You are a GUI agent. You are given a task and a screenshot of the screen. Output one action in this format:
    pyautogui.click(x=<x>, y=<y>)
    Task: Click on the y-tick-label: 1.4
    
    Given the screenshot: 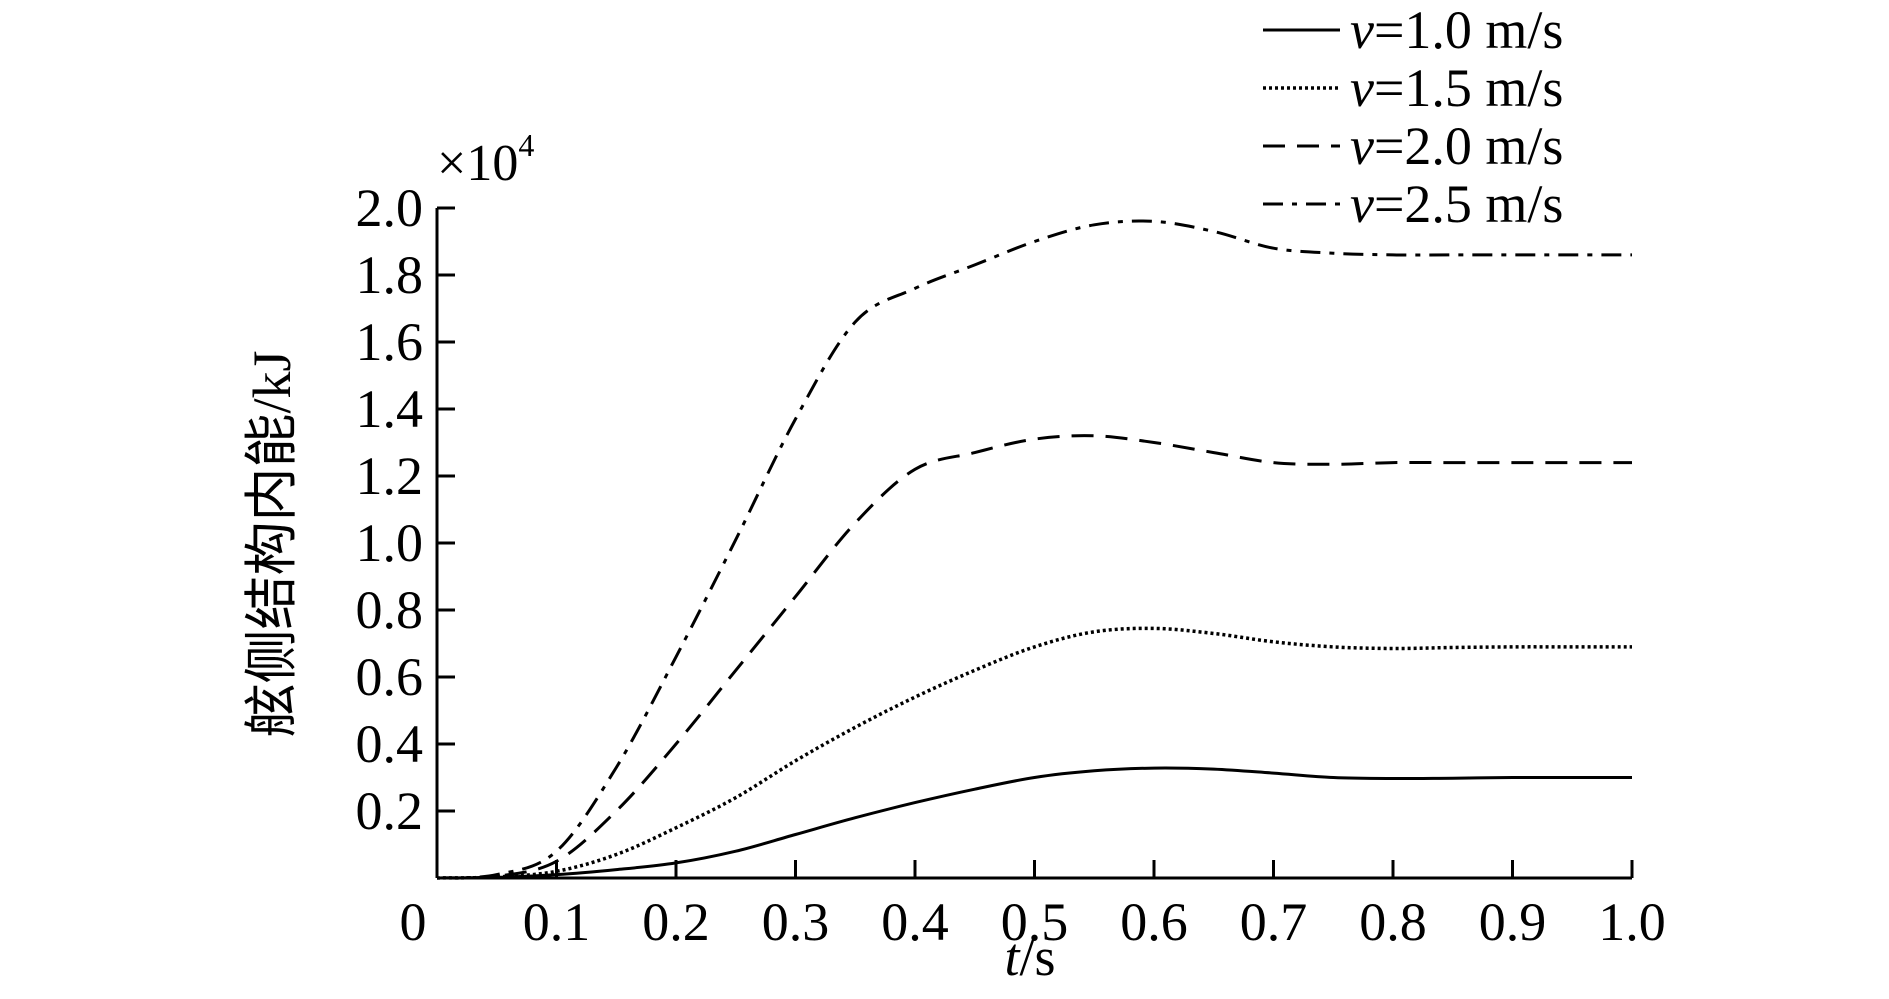 What is the action you would take?
    pyautogui.click(x=390, y=409)
    